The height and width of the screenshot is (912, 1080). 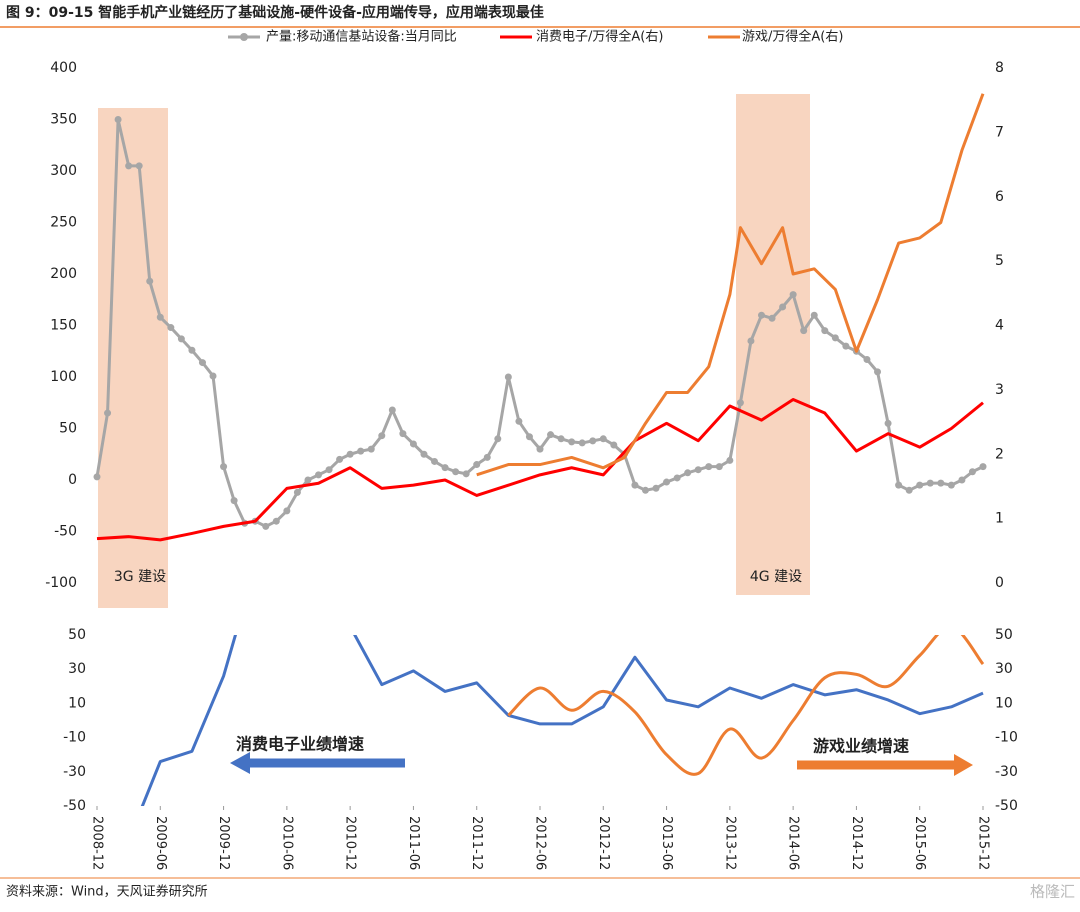 I want to click on y2-tick-label: 5, so click(x=999, y=261).